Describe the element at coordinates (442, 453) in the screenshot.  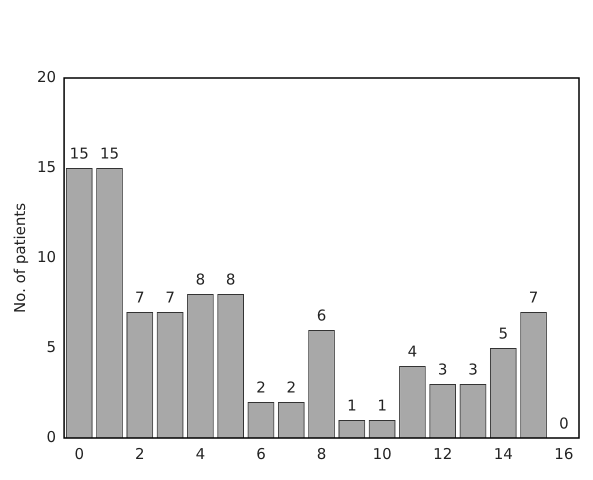
I see `x-tick-label: 12` at that location.